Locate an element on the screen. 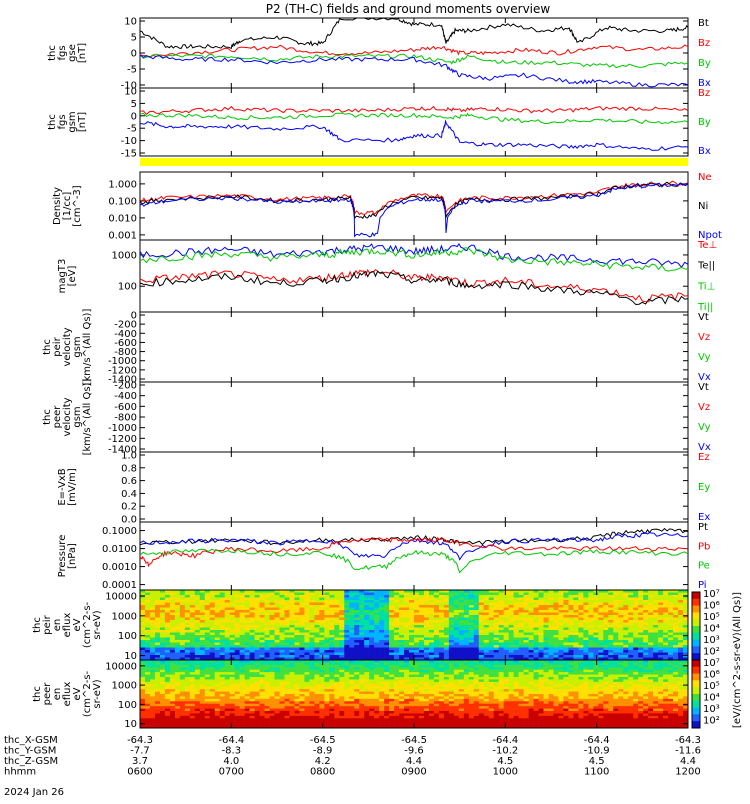 The width and height of the screenshot is (750, 804). y-tick-label: 1.000 is located at coordinates (122, 184).